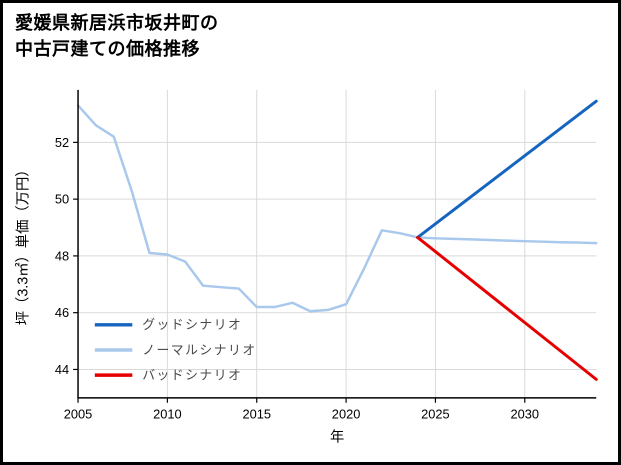  Describe the element at coordinates (117, 23) in the screenshot. I see `chart-title-line1: 愛媛県新居浜市坂井町の` at that location.